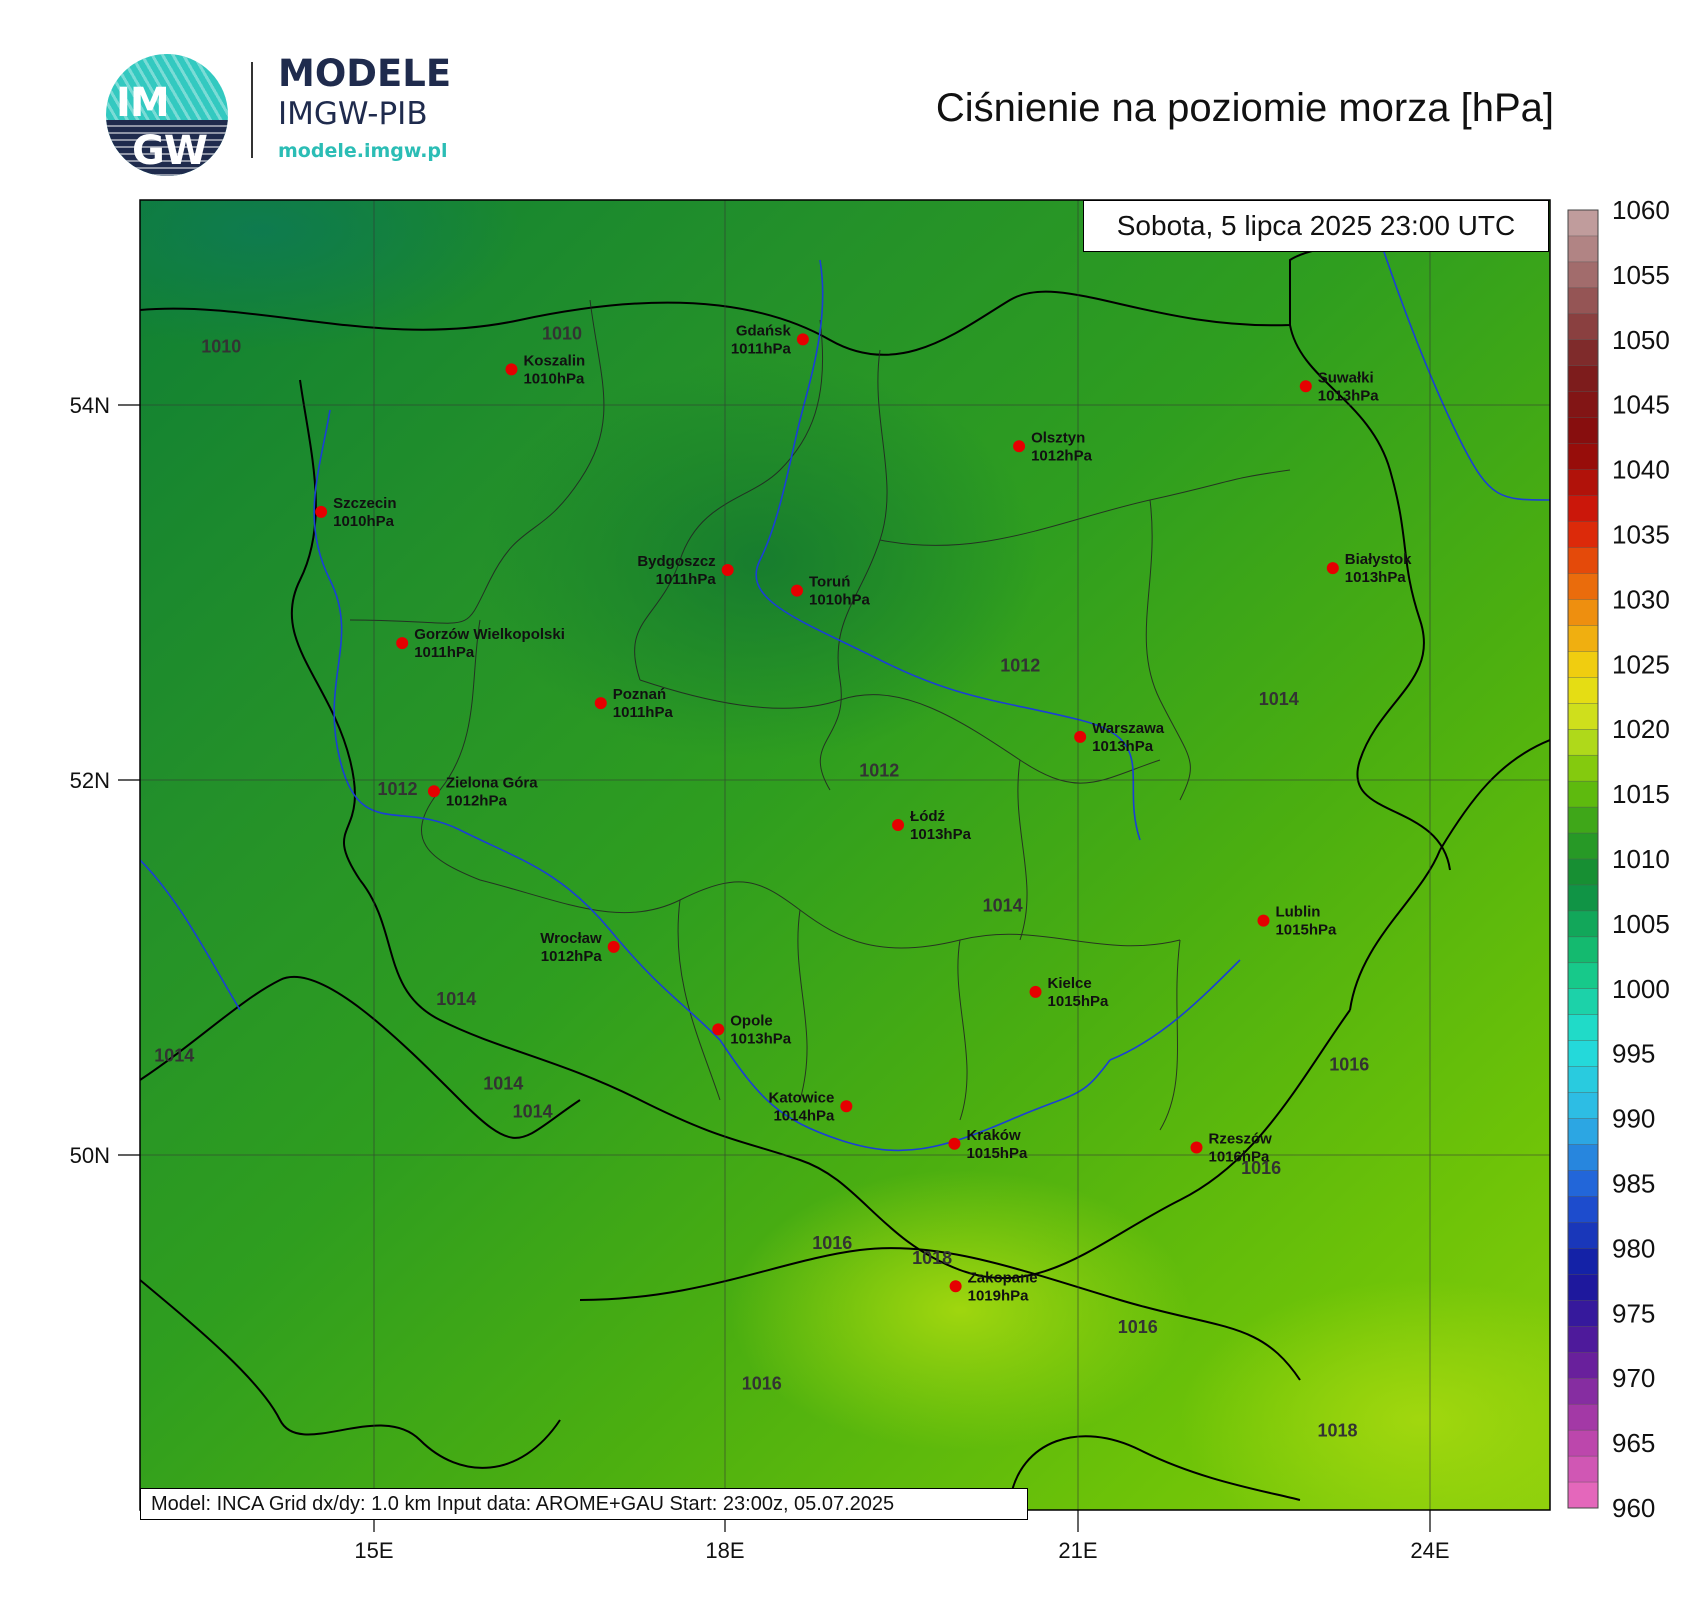 This screenshot has height=1600, width=1700. What do you see at coordinates (562, 333) in the screenshot?
I see `isobar-label: 1010` at bounding box center [562, 333].